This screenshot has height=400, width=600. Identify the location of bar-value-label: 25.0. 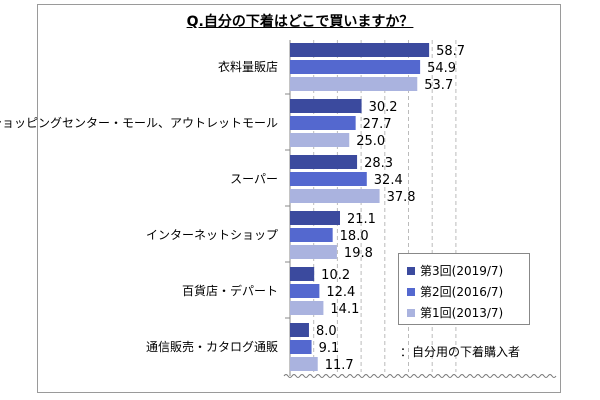
(370, 141).